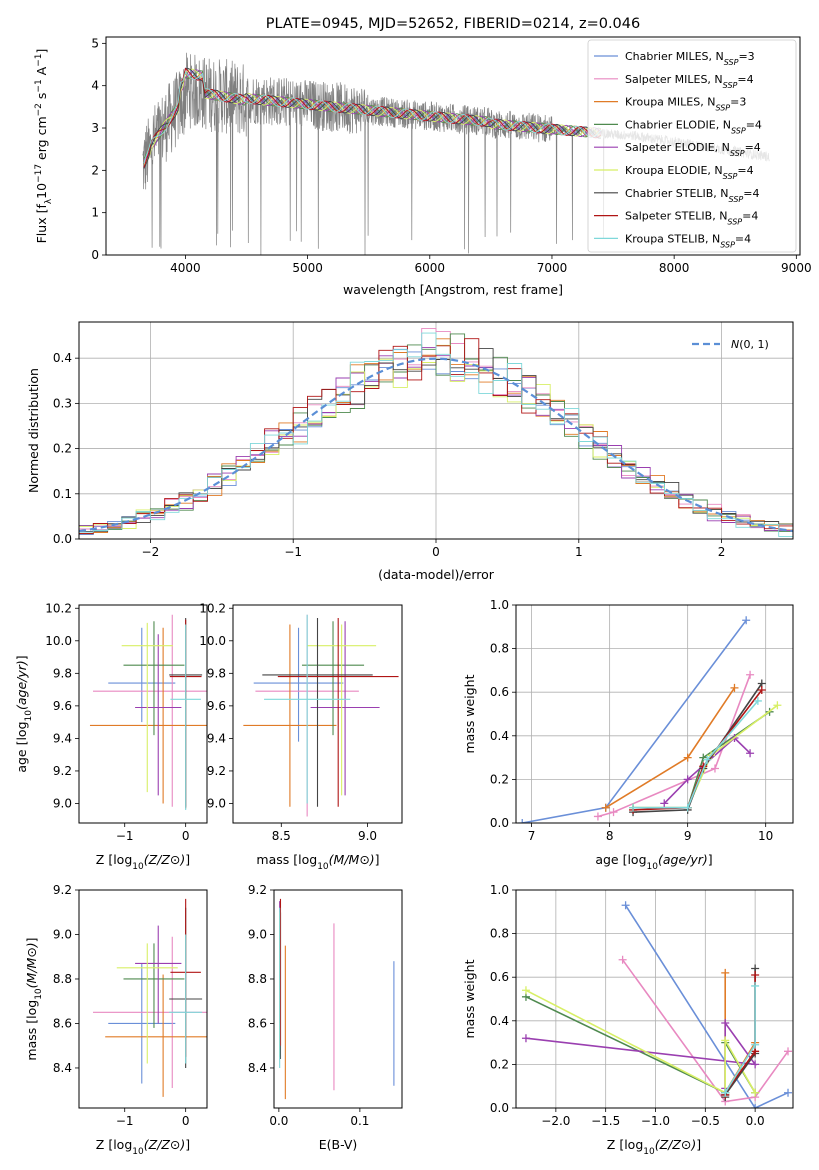 Image resolution: width=819 pixels, height=1170 pixels. I want to click on mass_vs_ebv-ytick-label-4: 9.2, so click(257, 890).